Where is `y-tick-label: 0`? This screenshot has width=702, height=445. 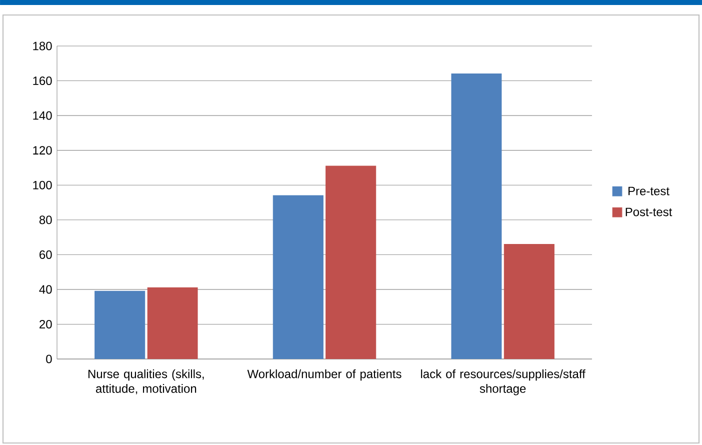 y-tick-label: 0 is located at coordinates (49, 359).